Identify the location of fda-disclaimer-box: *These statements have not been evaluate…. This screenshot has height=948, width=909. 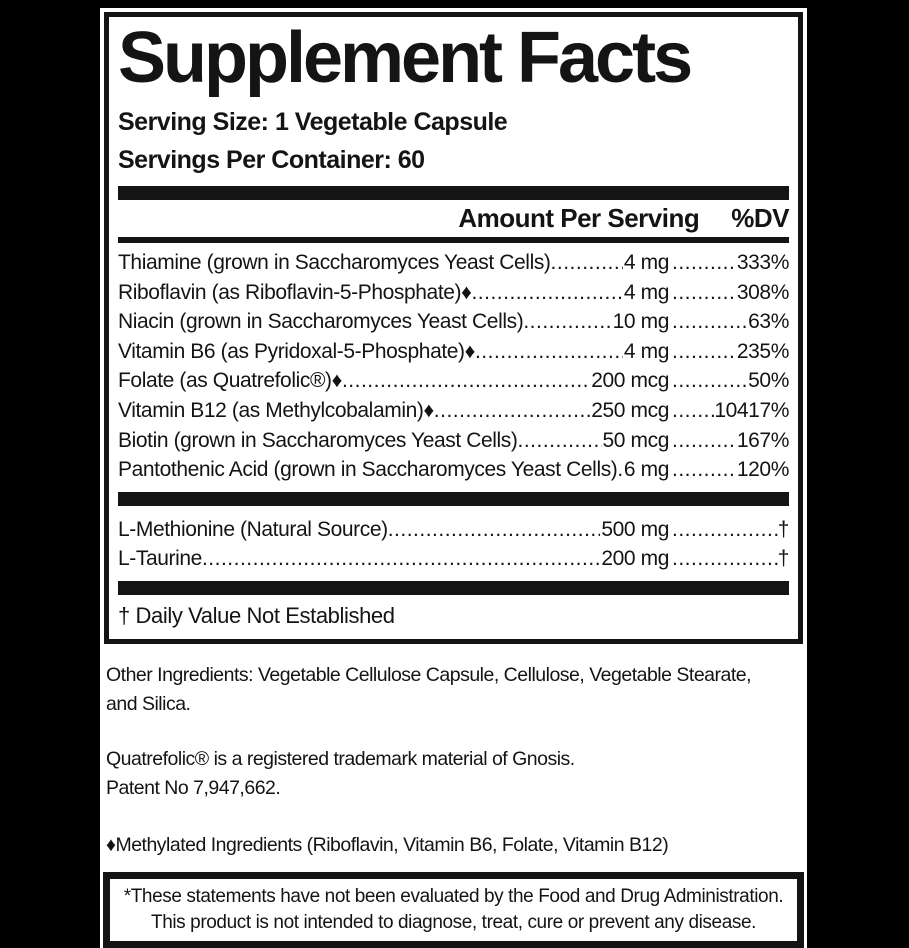
(453, 909).